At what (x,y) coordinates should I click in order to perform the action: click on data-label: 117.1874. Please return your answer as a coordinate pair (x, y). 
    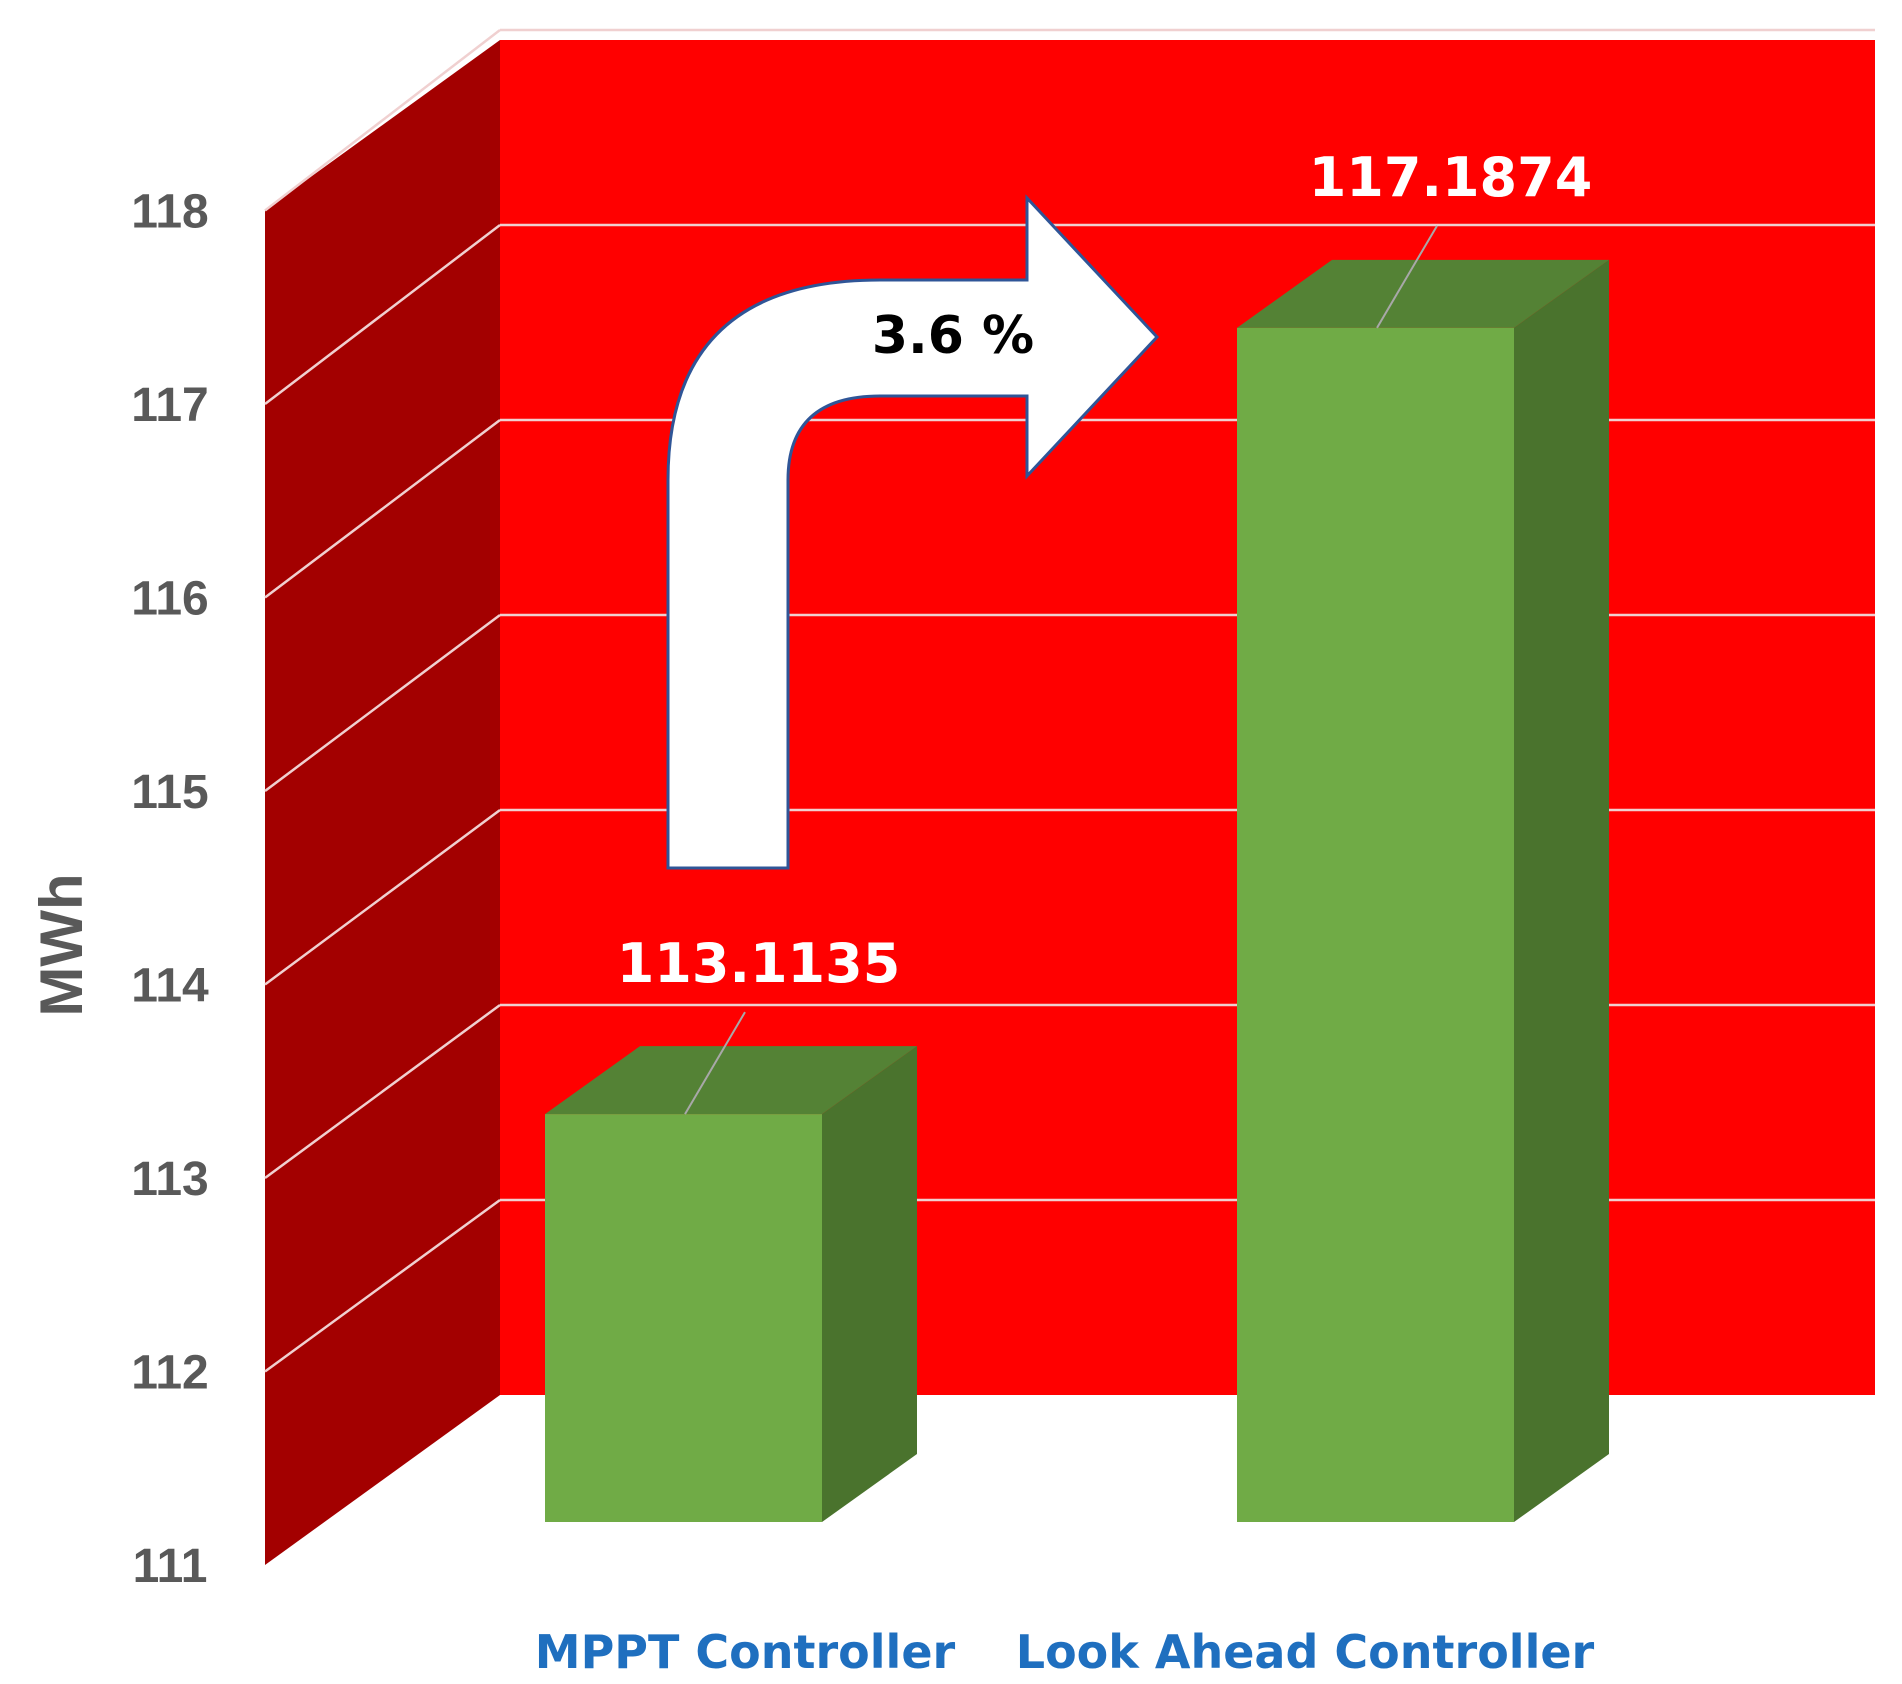
    Looking at the image, I should click on (1451, 177).